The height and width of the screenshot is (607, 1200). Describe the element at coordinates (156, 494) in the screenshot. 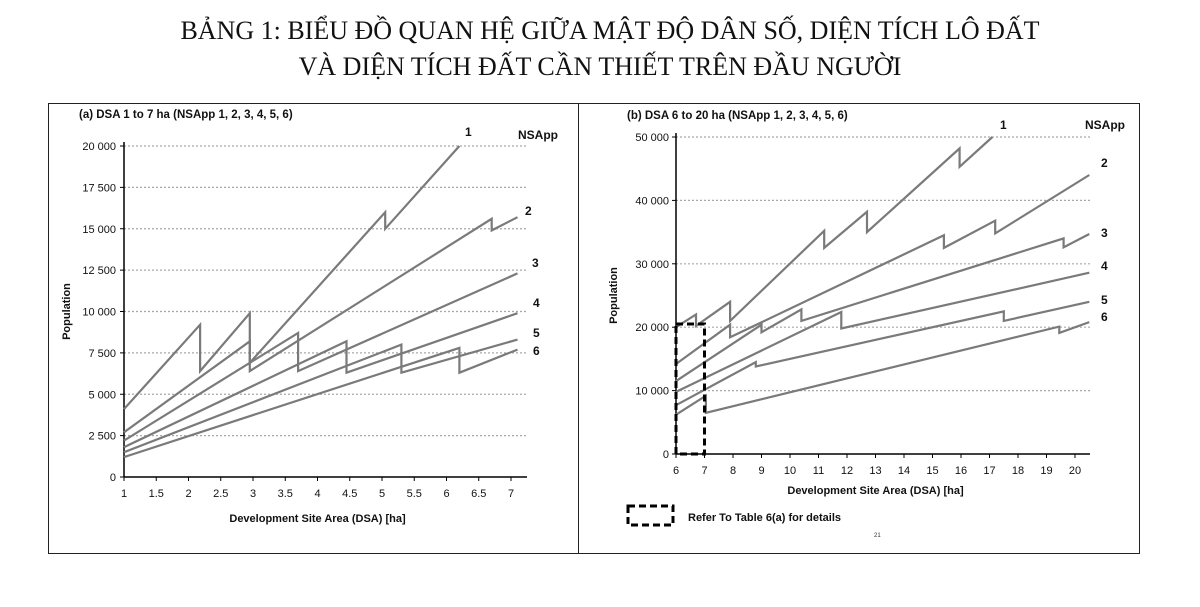

I see `x-tick-label-a-1: 1.5` at that location.